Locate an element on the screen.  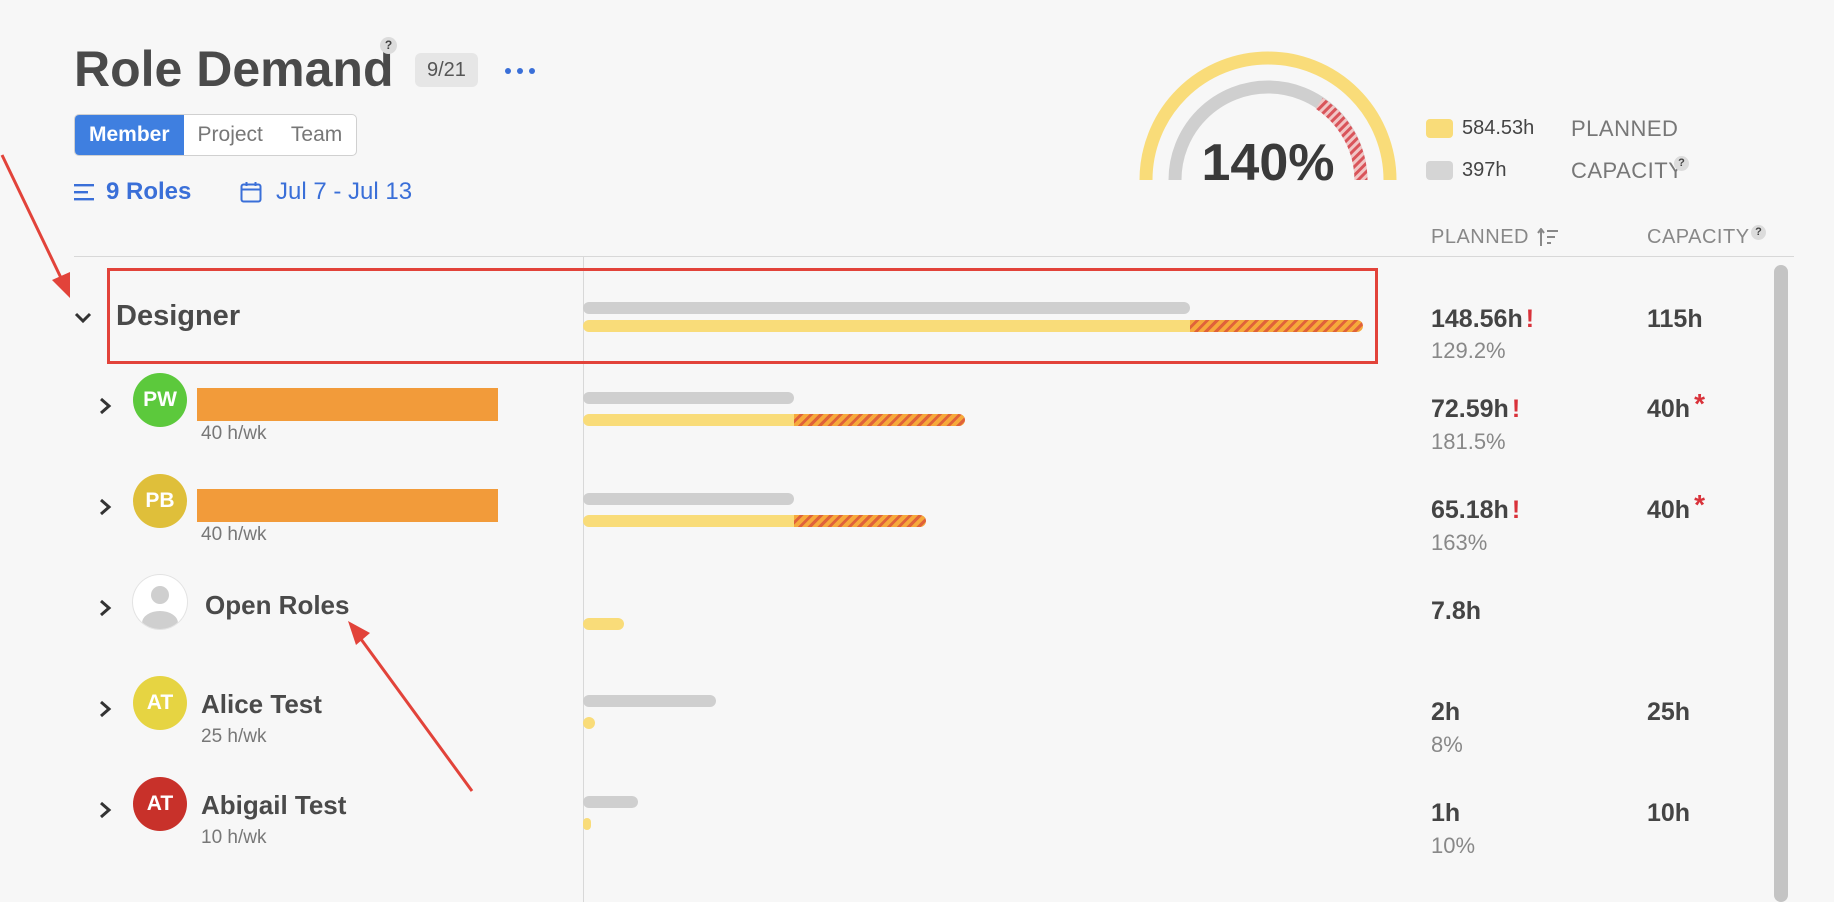
planned-hours: 2h is located at coordinates (1446, 712).